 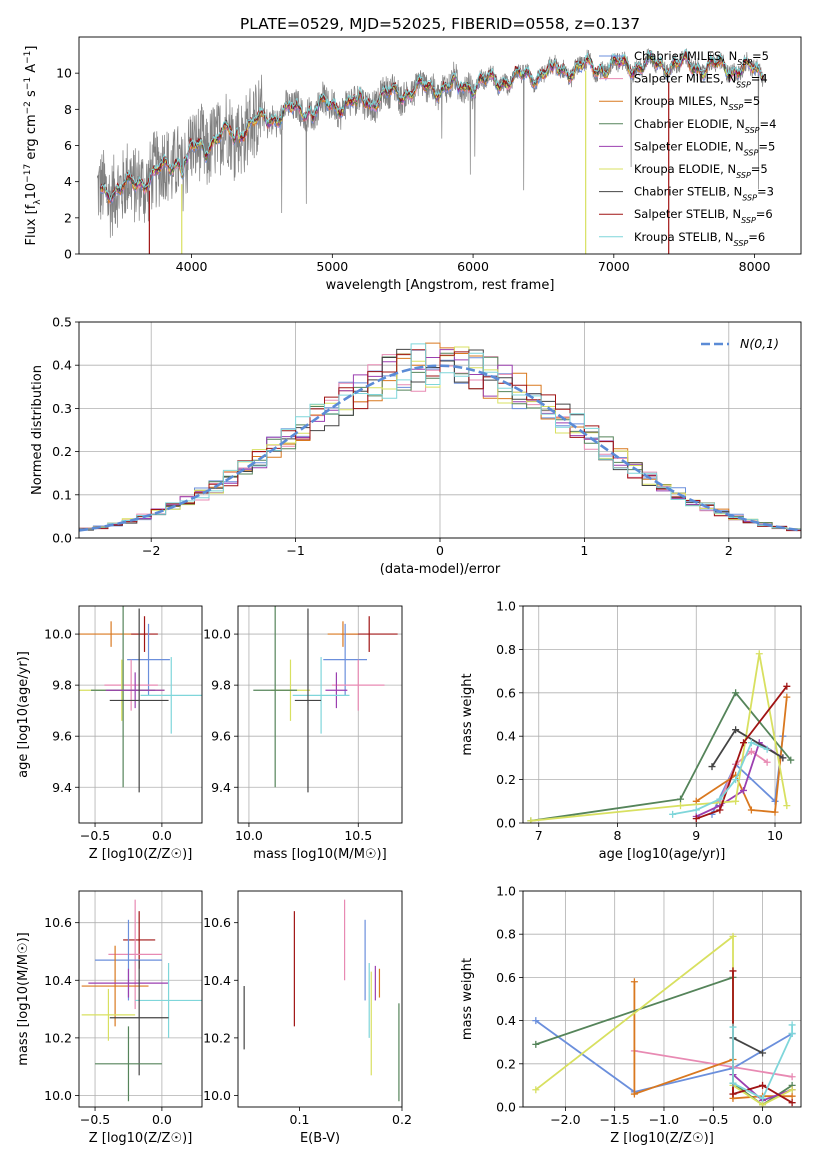 What do you see at coordinates (249, 835) in the screenshot?
I see `tick-label-x: 10.0` at bounding box center [249, 835].